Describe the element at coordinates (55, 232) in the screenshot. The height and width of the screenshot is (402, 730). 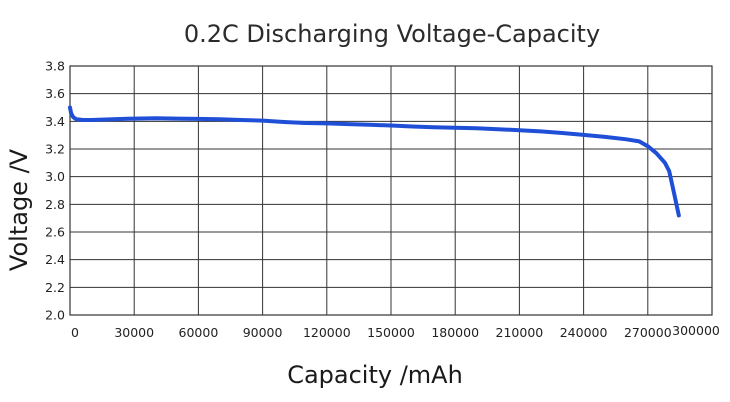
I see `y-tick-label: 2.6` at that location.